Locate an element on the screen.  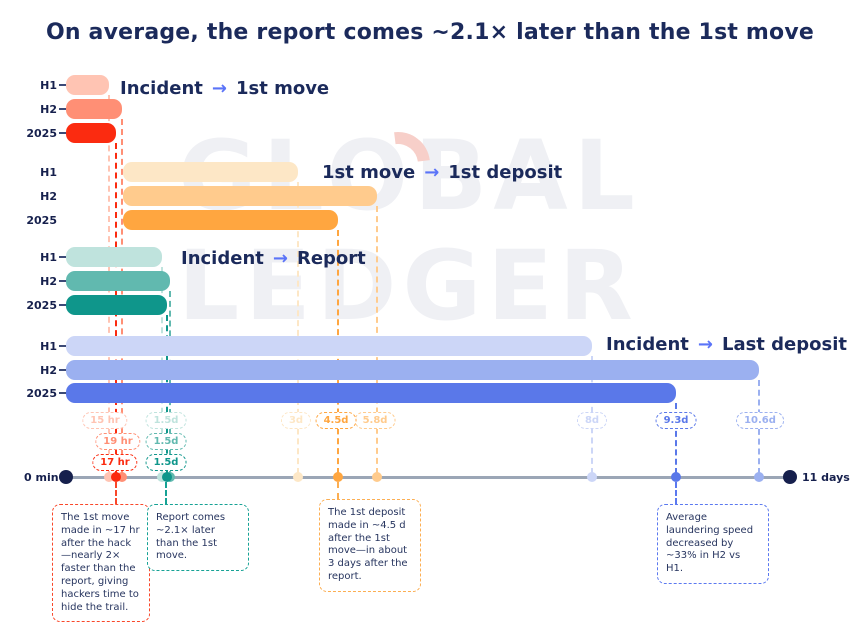
caption-to: Report is located at coordinates (331, 258).